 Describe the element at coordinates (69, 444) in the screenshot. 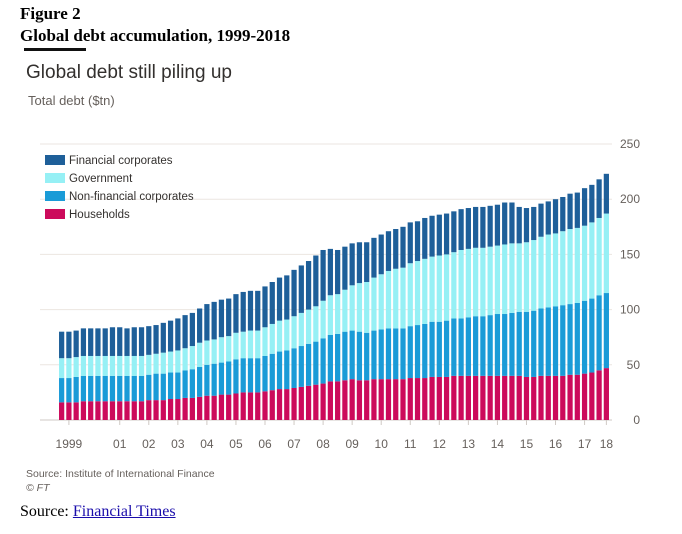

I see `x-tick-label: 1999` at that location.